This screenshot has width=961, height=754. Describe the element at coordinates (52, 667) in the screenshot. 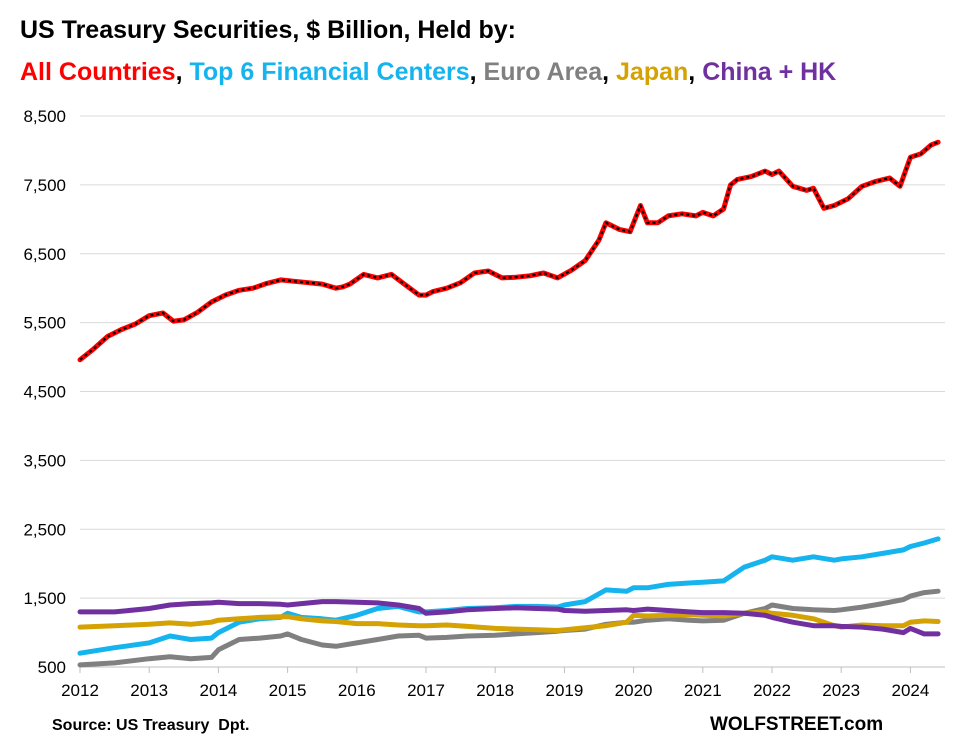

I see `y-tick-label: 500` at that location.